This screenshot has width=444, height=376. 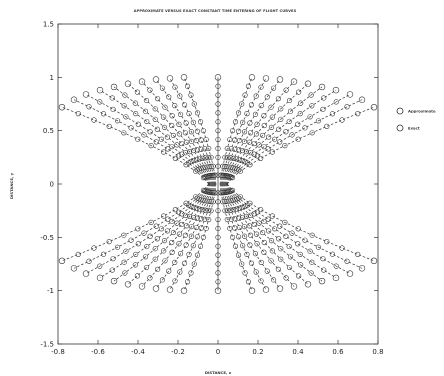 What do you see at coordinates (338, 352) in the screenshot?
I see `x-tick-label: 0.6` at bounding box center [338, 352].